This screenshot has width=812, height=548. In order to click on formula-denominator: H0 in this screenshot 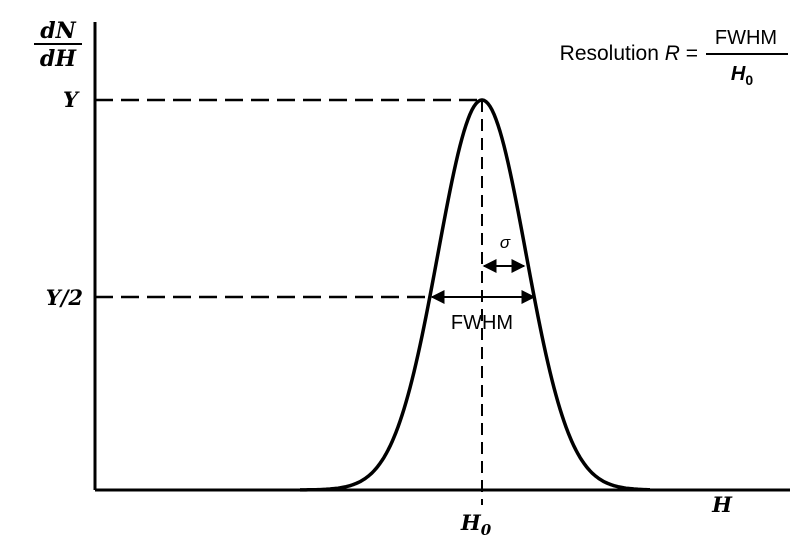, I will do `click(742, 75)`.